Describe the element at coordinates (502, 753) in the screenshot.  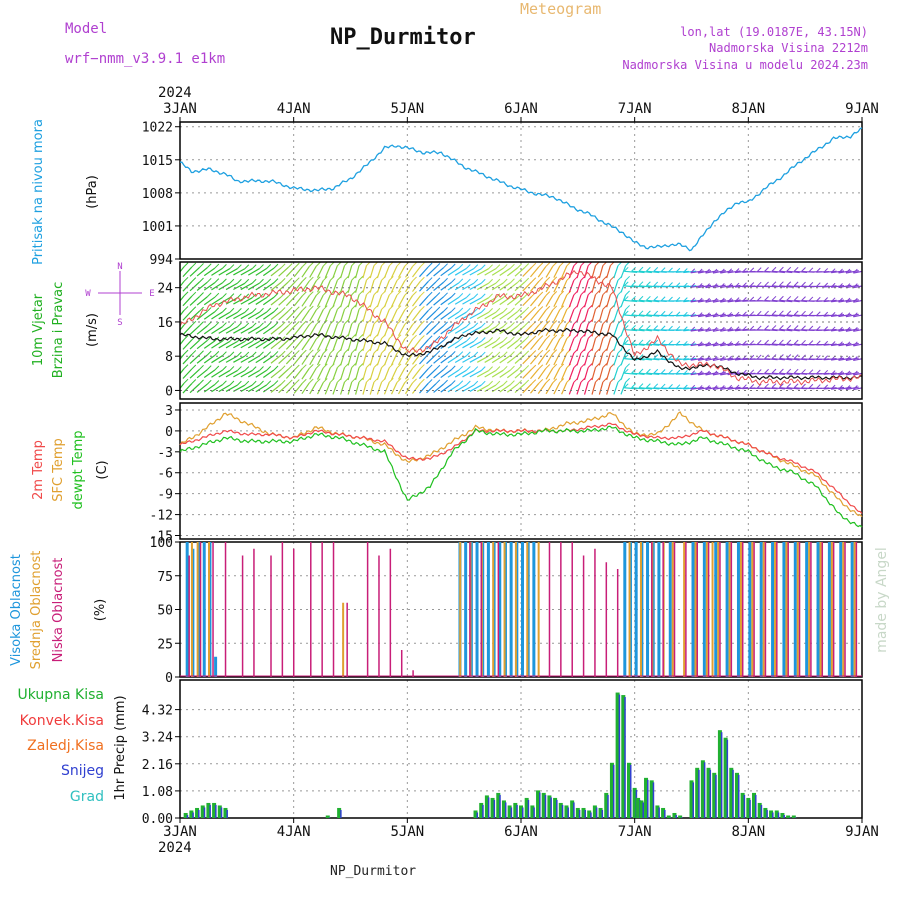
I see `precipitation-panel: 0.001.082.163.244.32` at that location.